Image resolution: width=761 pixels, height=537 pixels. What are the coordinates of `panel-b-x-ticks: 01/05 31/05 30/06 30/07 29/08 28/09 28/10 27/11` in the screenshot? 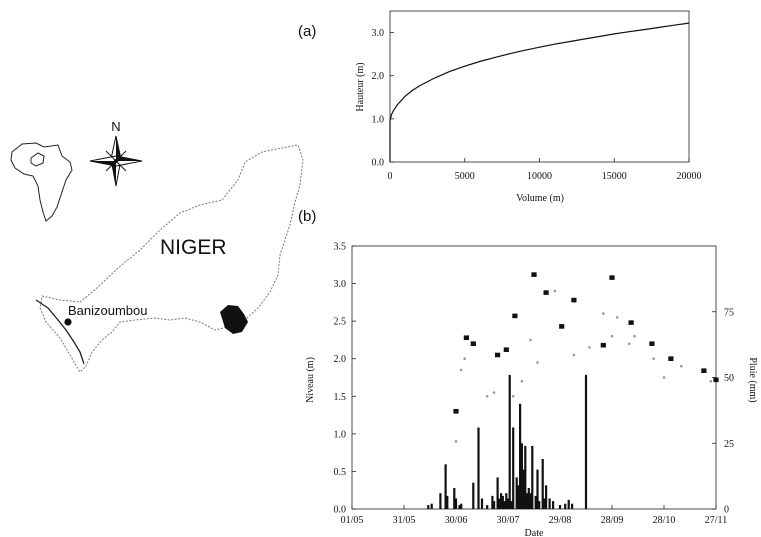 It's located at (534, 515).